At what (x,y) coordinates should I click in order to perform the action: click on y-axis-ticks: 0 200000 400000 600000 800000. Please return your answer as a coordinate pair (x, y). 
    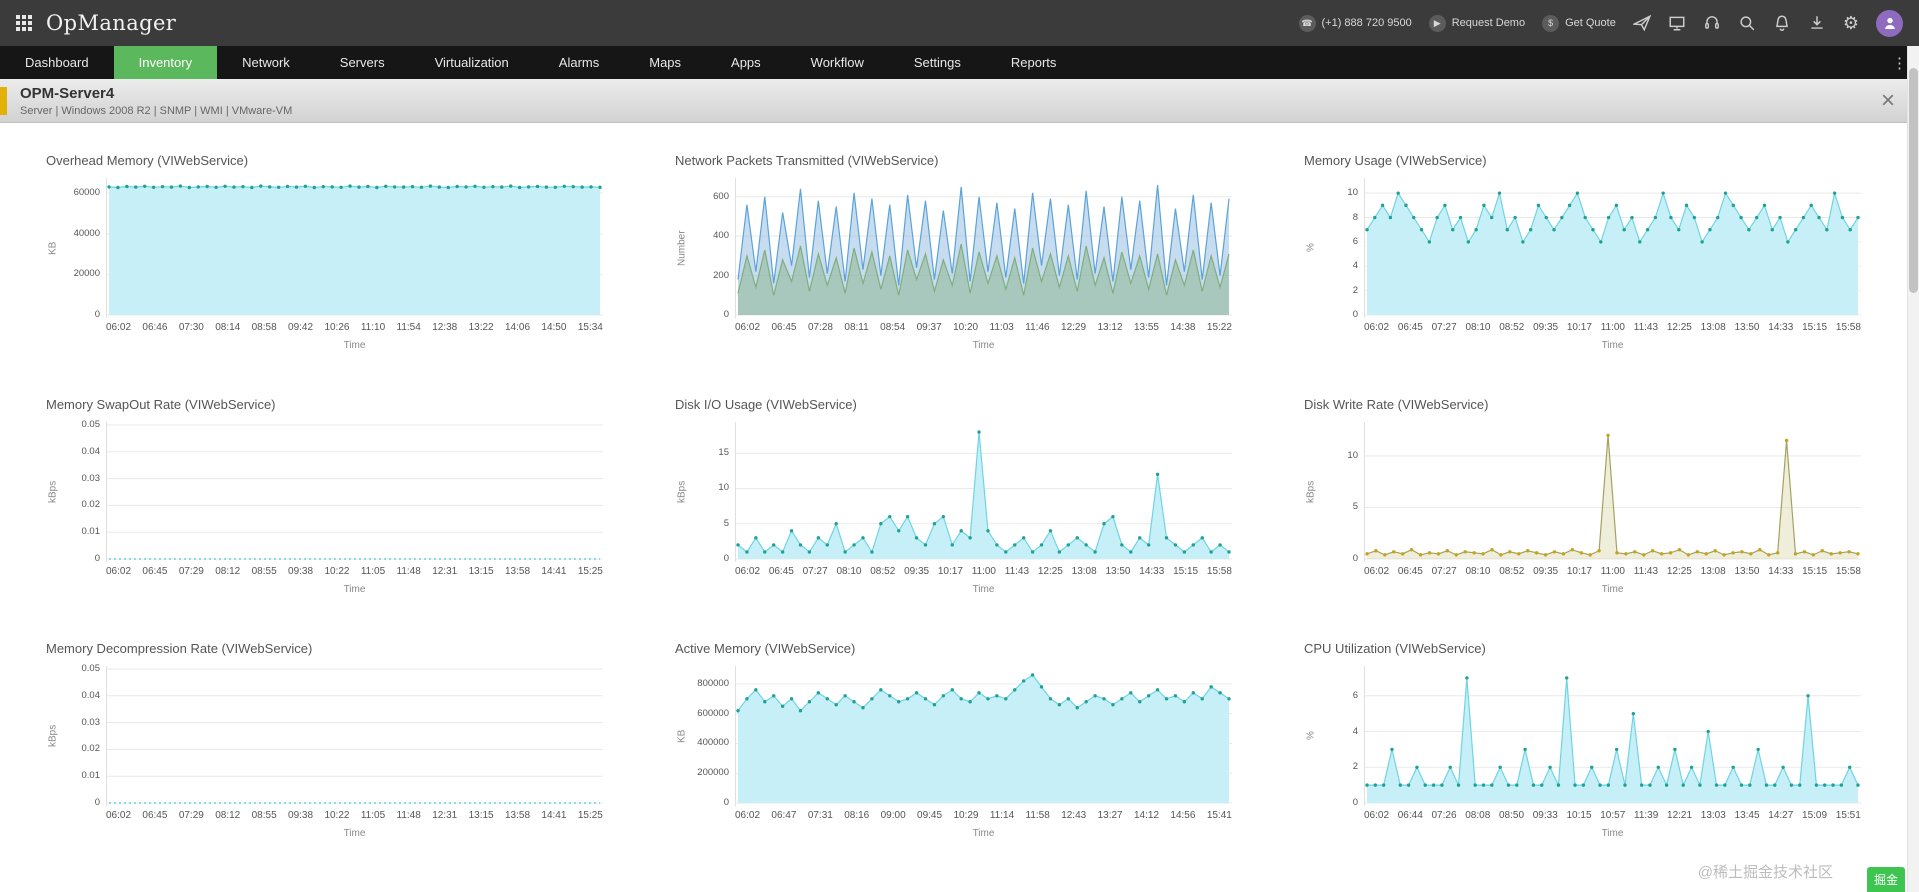
    Looking at the image, I should click on (713, 742).